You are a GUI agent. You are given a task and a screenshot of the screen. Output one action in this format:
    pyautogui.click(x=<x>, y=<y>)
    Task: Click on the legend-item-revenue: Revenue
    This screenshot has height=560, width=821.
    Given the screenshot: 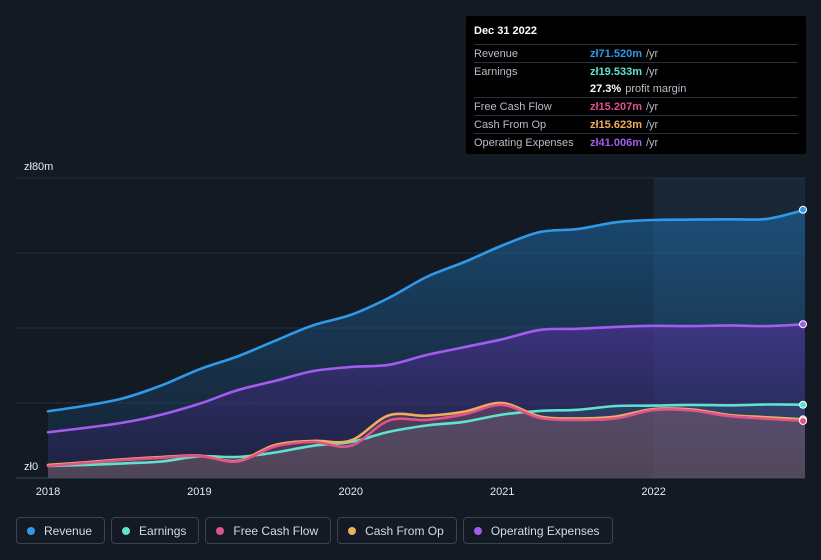 What is the action you would take?
    pyautogui.click(x=61, y=530)
    